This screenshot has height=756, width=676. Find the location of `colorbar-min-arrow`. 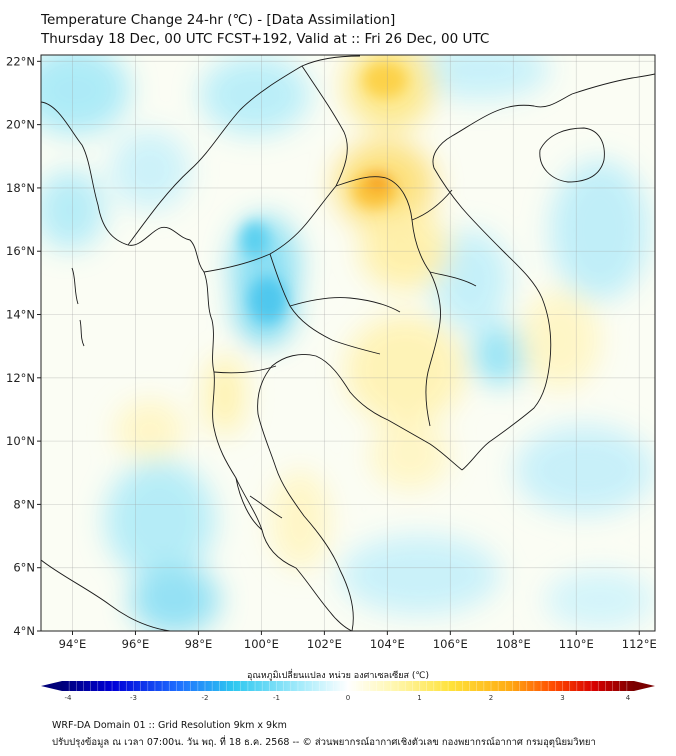

colorbar-min-arrow is located at coordinates (51, 686).